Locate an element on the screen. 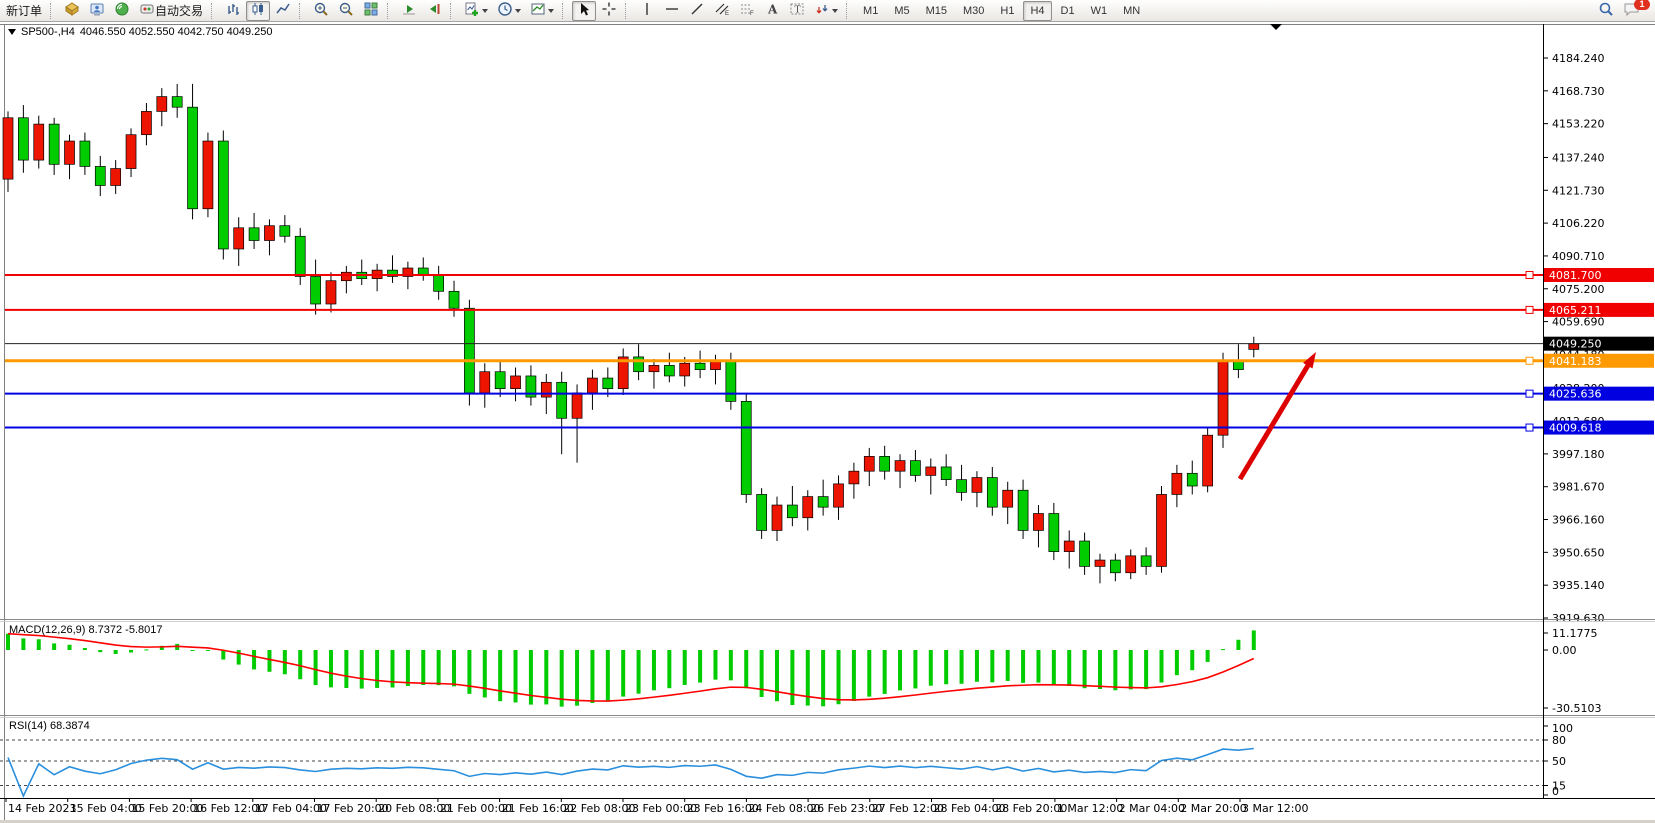 Image resolution: width=1655 pixels, height=823 pixels. trendline-button is located at coordinates (697, 11).